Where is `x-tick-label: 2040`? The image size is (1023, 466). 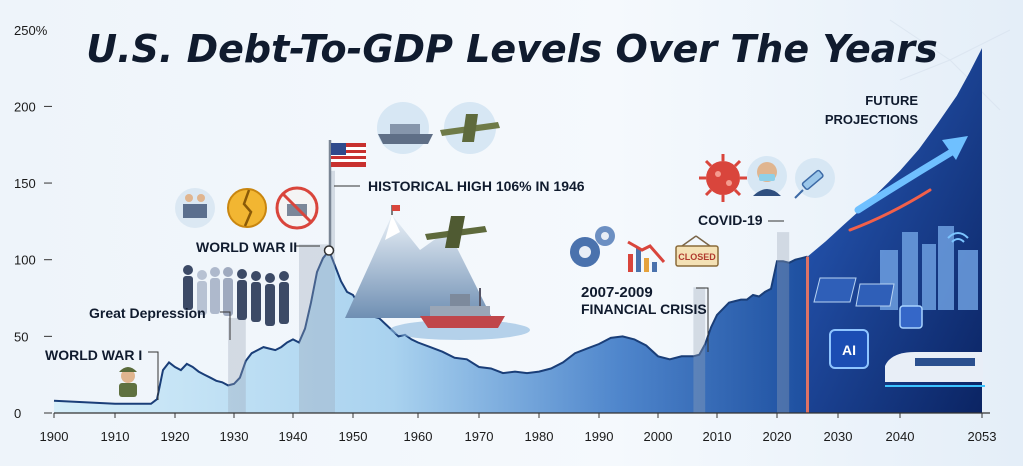
x-tick-label: 2040 is located at coordinates (900, 436).